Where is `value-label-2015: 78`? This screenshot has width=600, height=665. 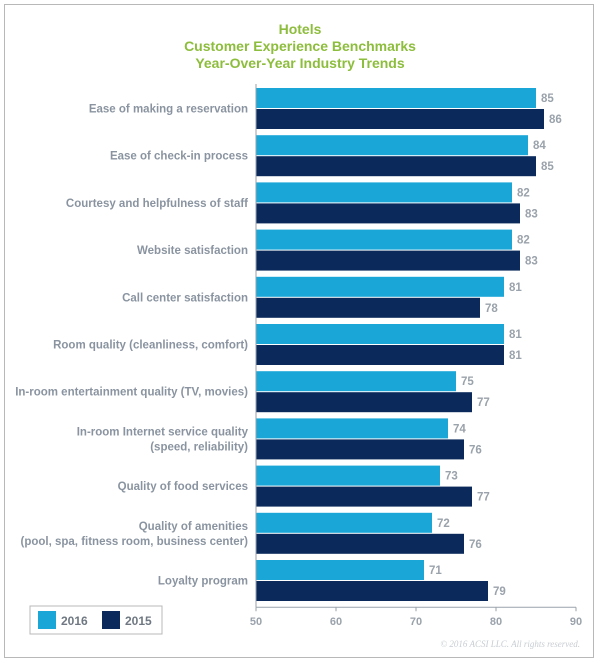
value-label-2015: 78 is located at coordinates (491, 309).